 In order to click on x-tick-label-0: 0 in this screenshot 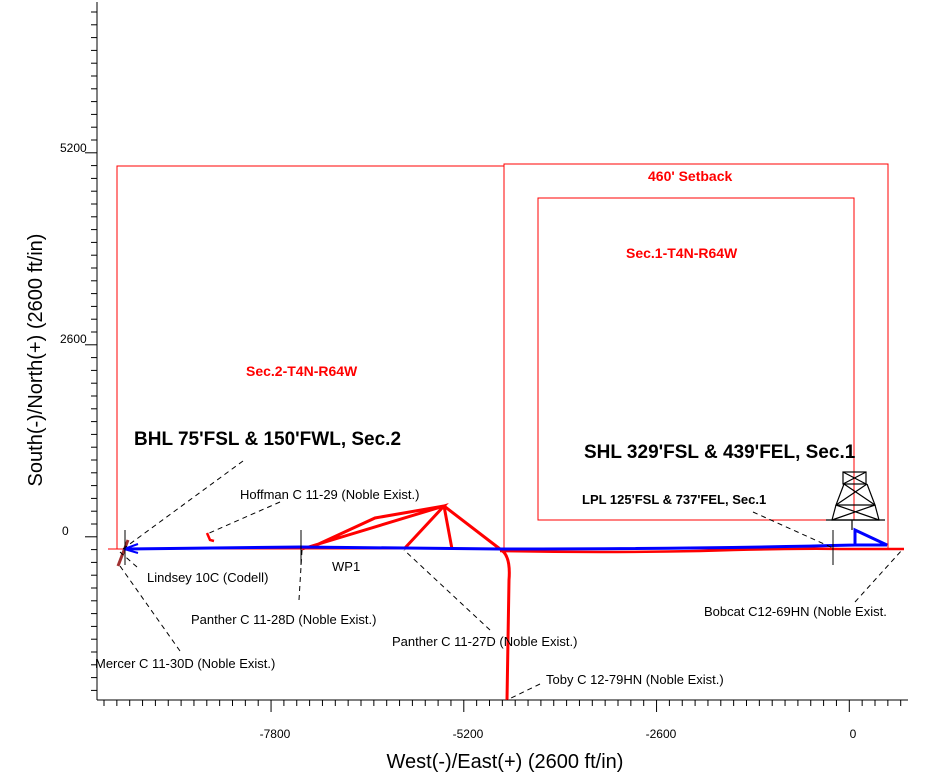, I will do `click(853, 734)`.